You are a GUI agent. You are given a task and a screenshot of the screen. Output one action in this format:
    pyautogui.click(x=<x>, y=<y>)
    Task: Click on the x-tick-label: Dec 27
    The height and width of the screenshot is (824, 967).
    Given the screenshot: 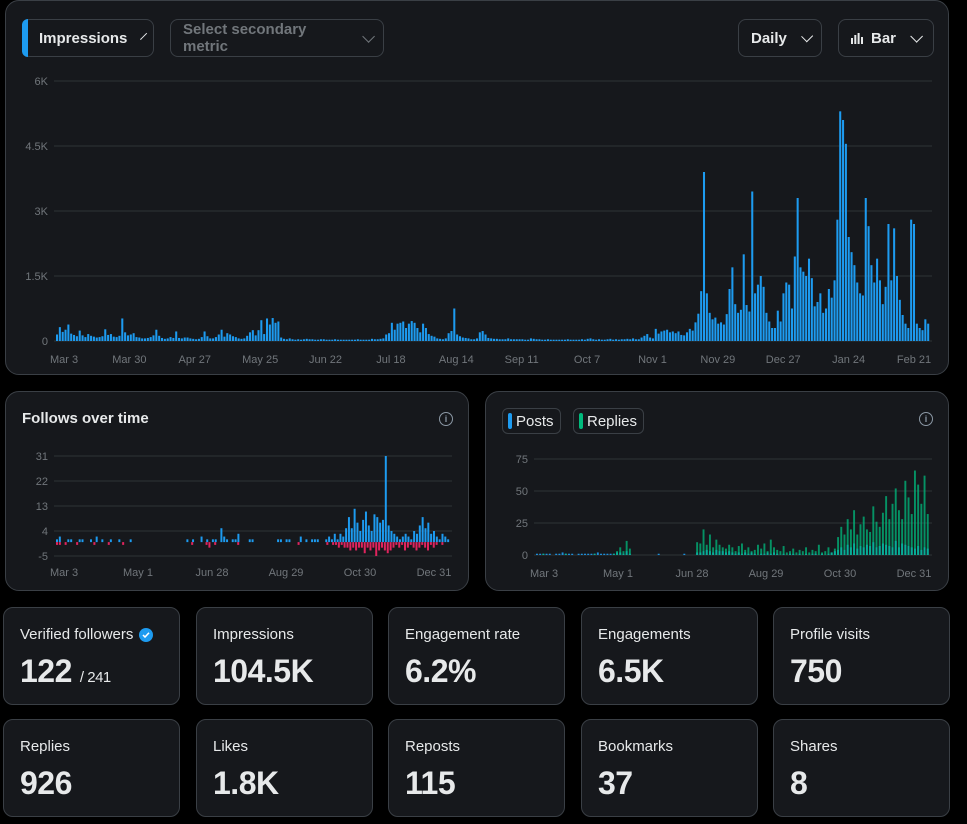 What is the action you would take?
    pyautogui.click(x=783, y=360)
    